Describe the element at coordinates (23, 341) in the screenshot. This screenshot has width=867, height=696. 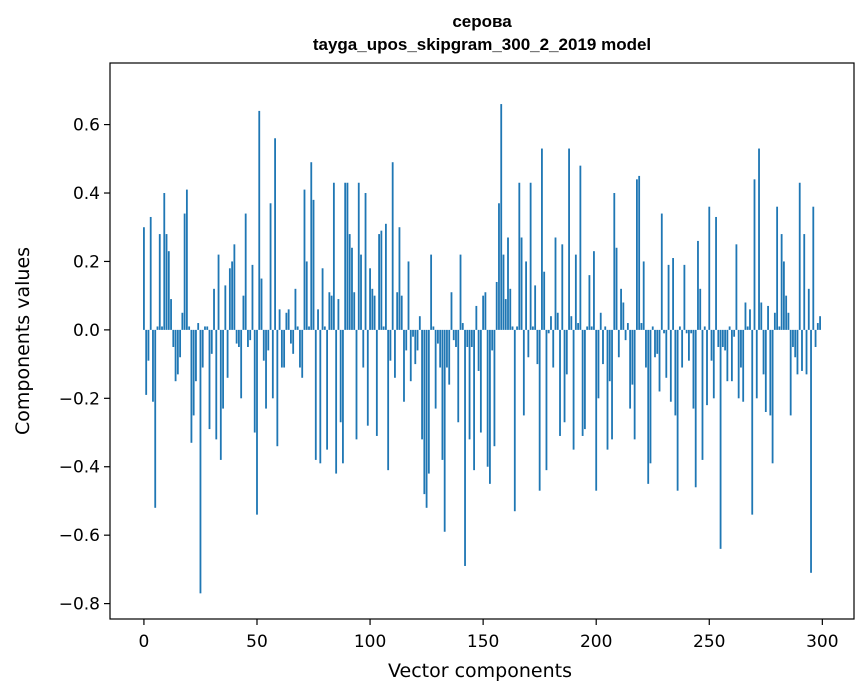
I see `y-axis-label: Components values` at that location.